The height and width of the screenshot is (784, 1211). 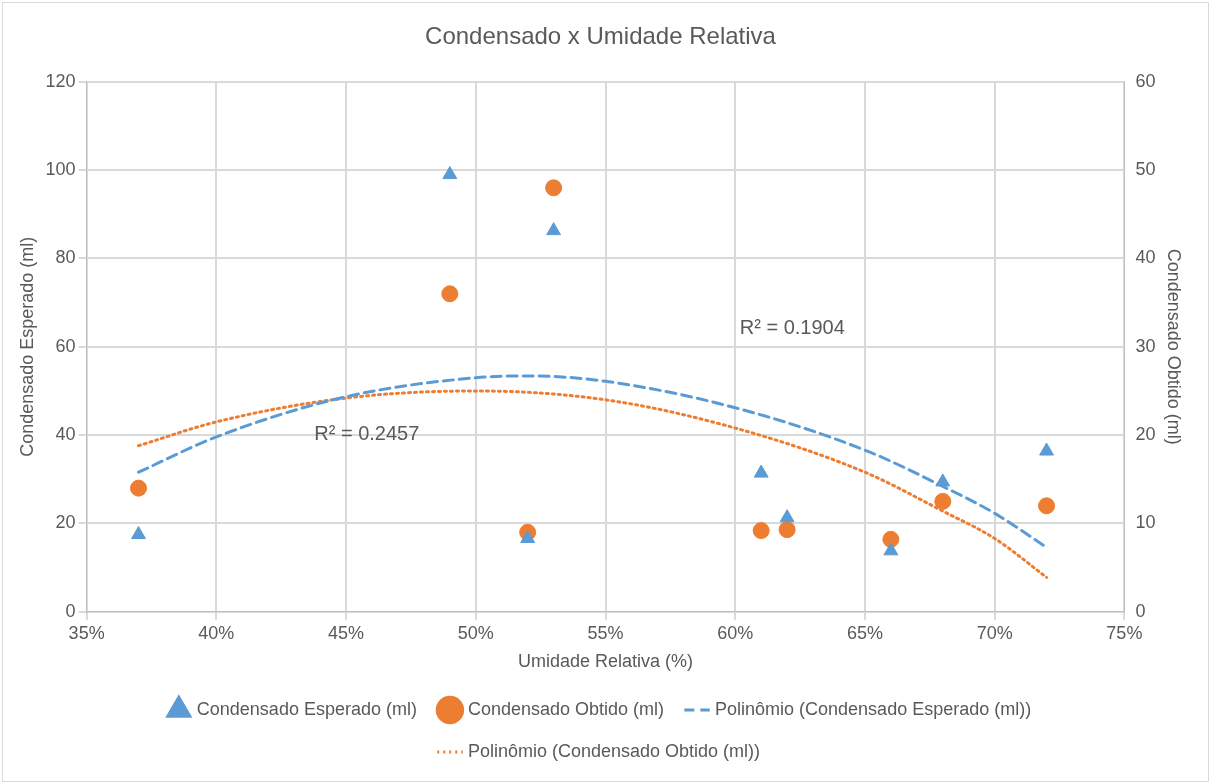 I want to click on x-tick-label: 75%, so click(x=1124, y=632).